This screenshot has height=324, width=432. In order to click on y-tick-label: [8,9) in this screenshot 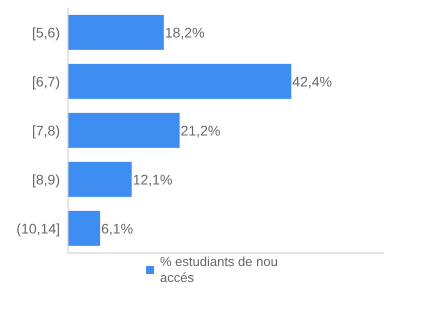, I will do `click(46, 179)`.